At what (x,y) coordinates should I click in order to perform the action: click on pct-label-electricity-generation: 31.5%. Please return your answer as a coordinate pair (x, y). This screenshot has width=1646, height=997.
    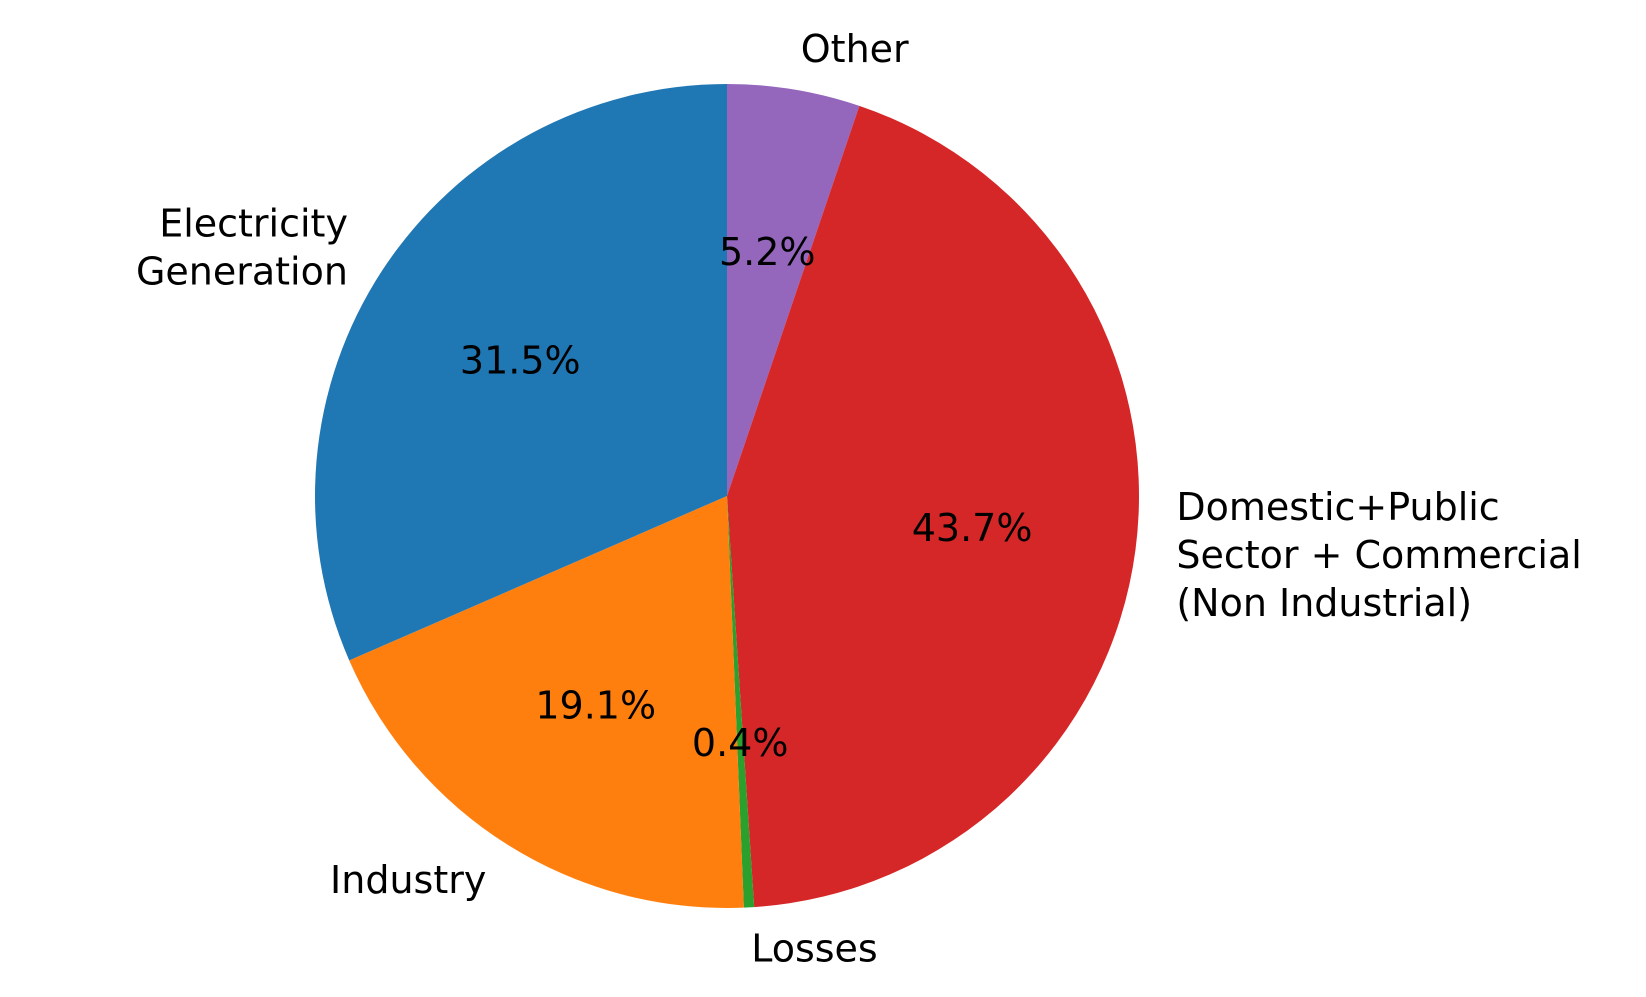
    Looking at the image, I should click on (520, 360).